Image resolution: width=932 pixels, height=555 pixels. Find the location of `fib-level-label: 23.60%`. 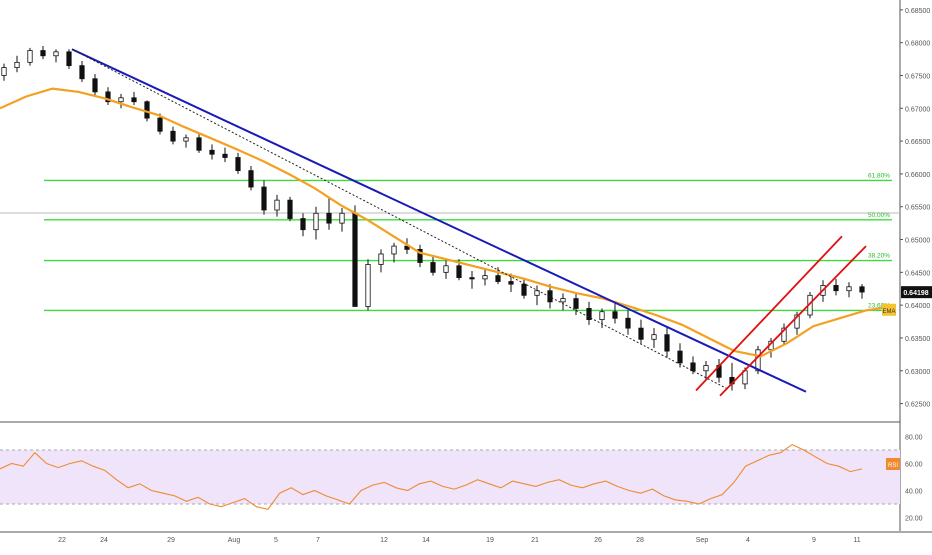

fib-level-label: 23.60% is located at coordinates (879, 305).